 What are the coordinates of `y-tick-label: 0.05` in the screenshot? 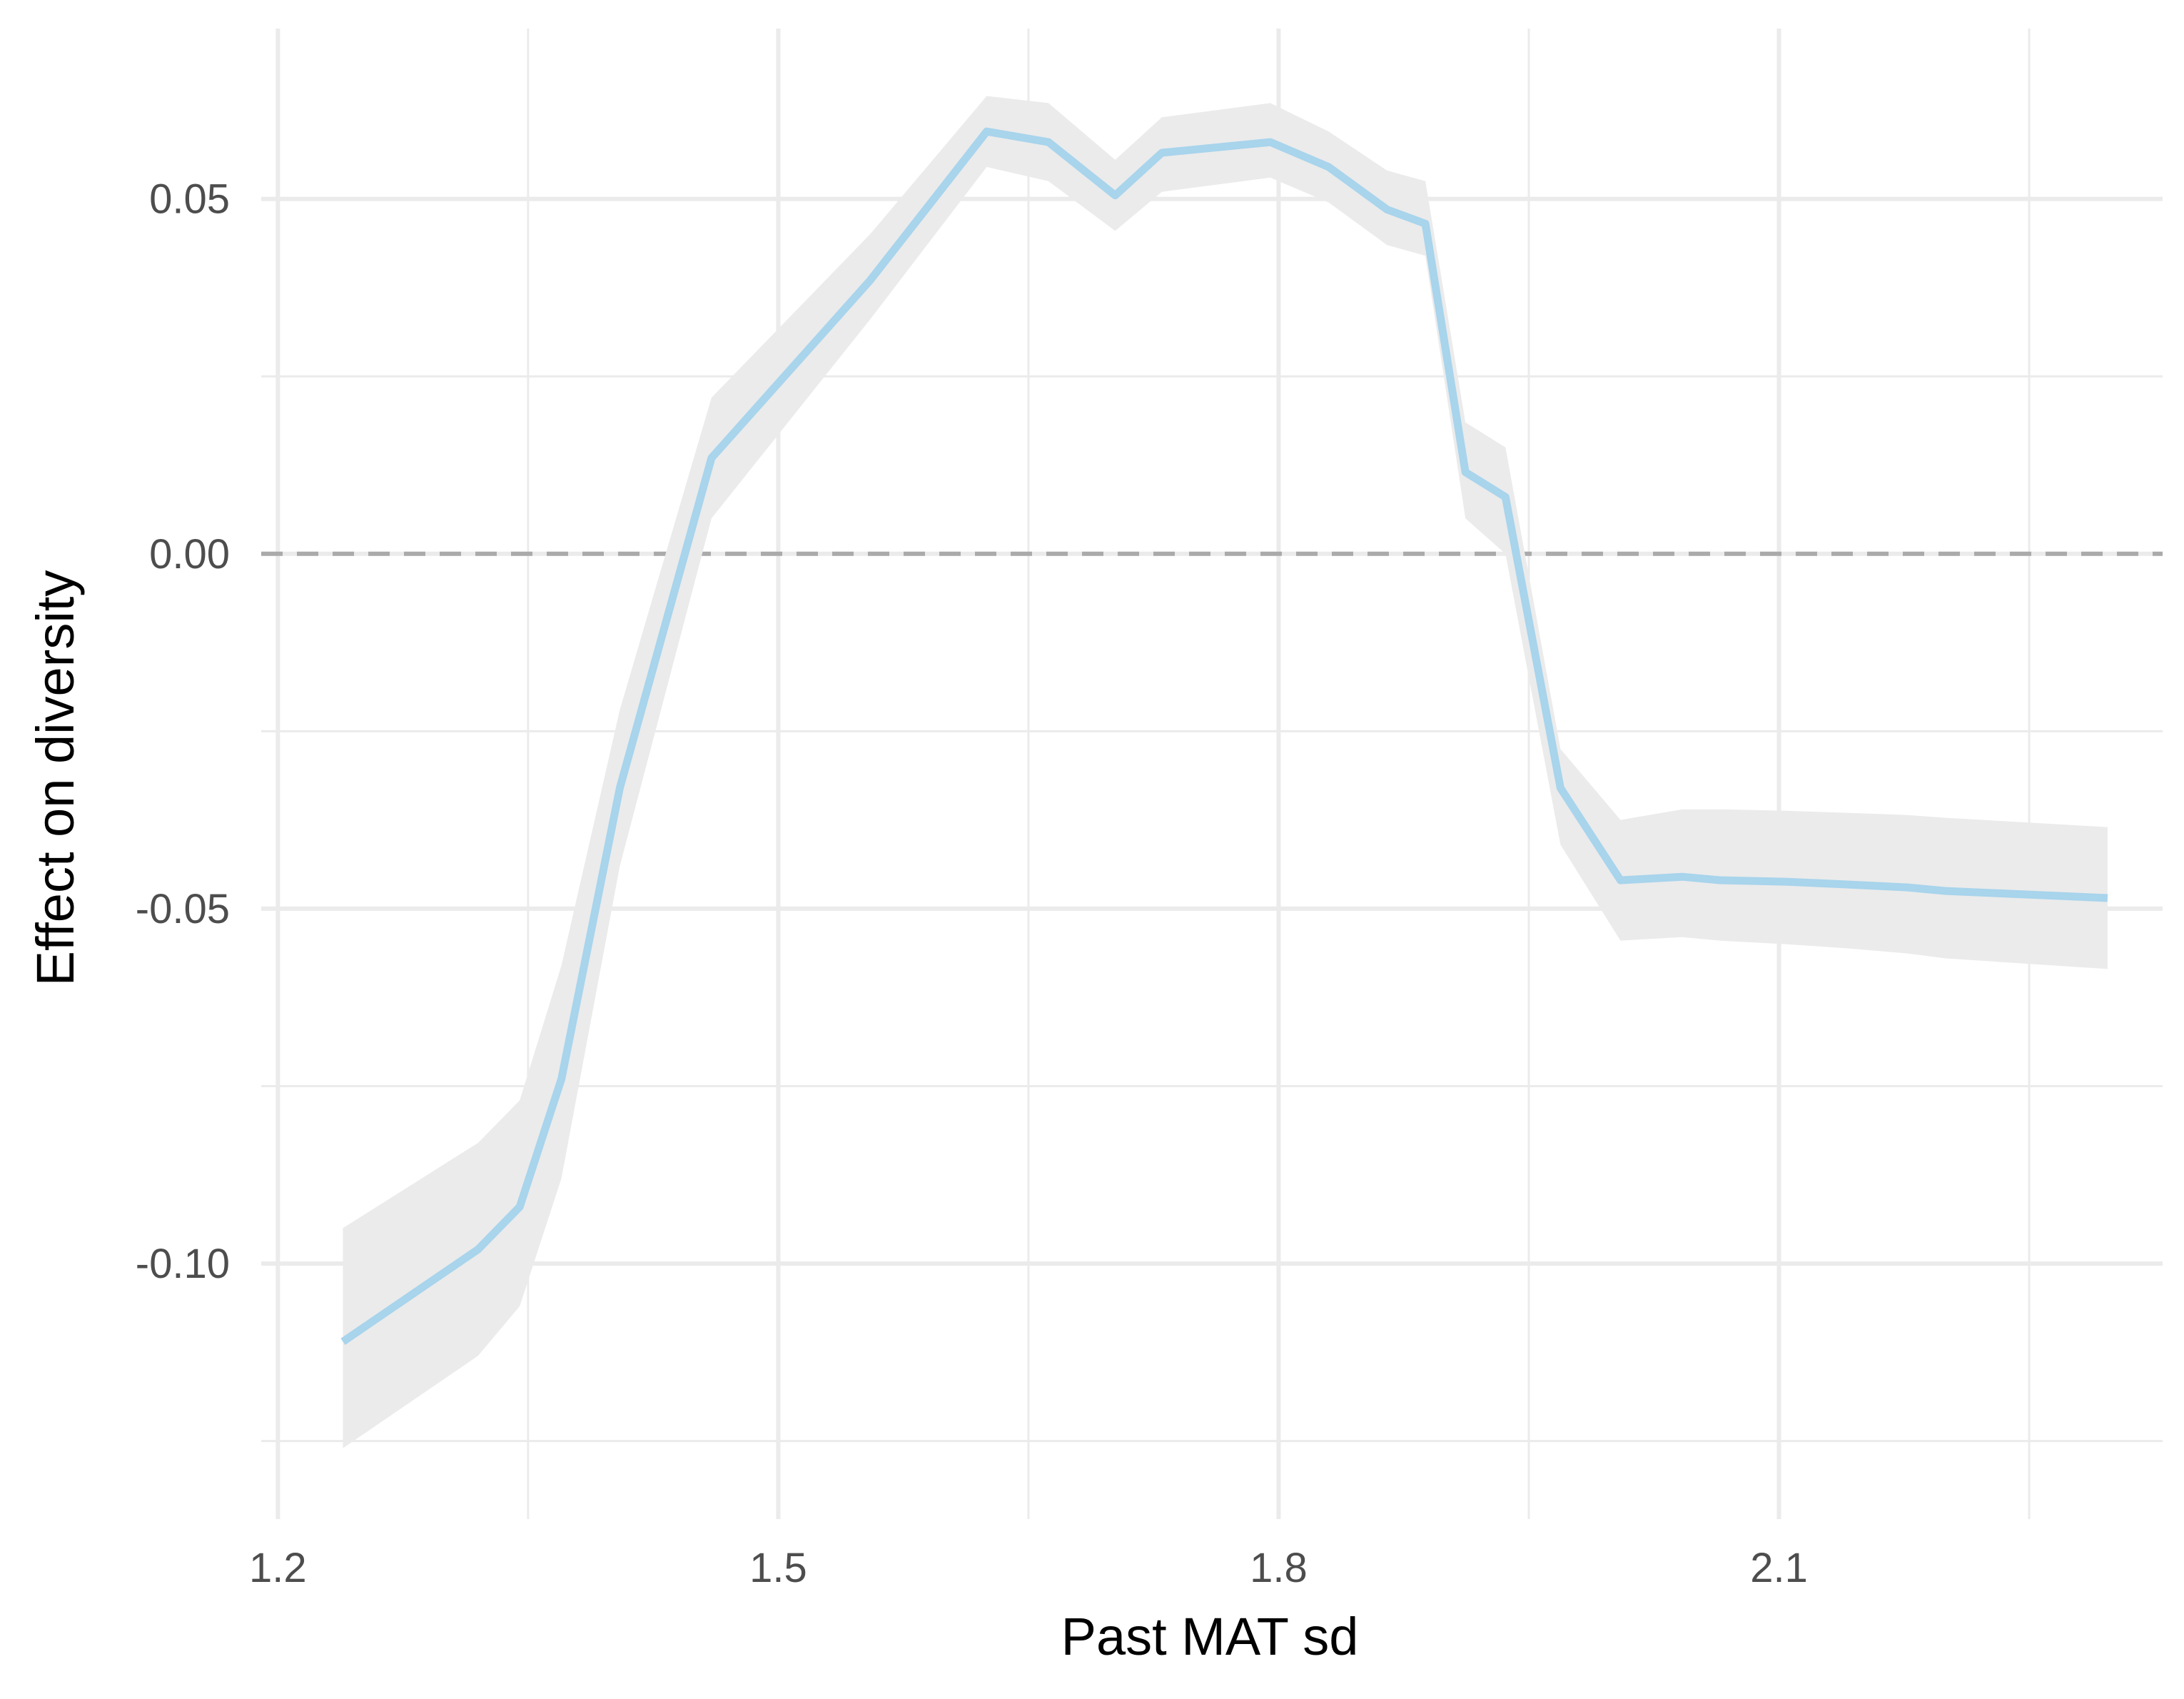 It's located at (189, 199).